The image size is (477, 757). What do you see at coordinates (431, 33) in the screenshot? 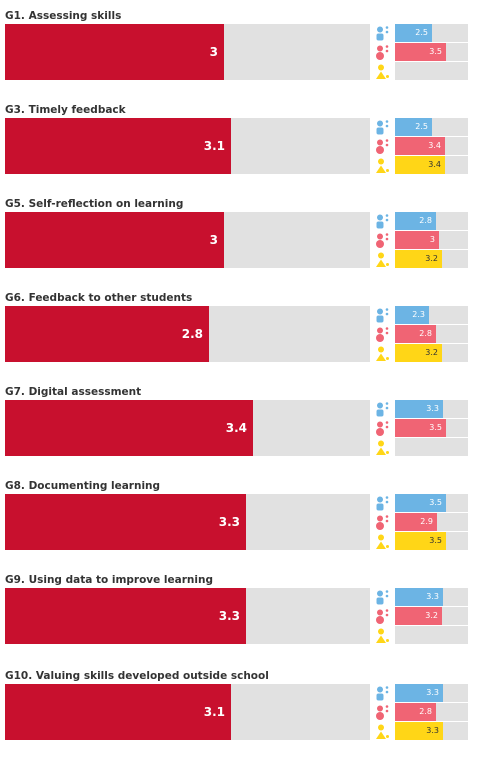
I see `school-leaders-bar-track: 2.5` at bounding box center [431, 33].